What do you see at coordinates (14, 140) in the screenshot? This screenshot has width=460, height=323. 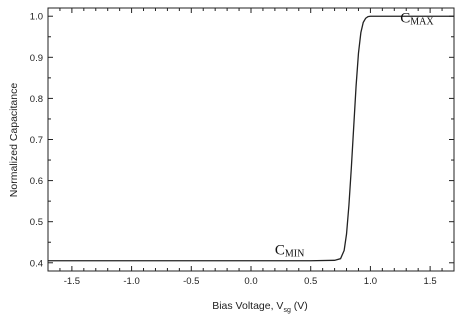 I see `y-axis-title: Normalized Capacitance` at bounding box center [14, 140].